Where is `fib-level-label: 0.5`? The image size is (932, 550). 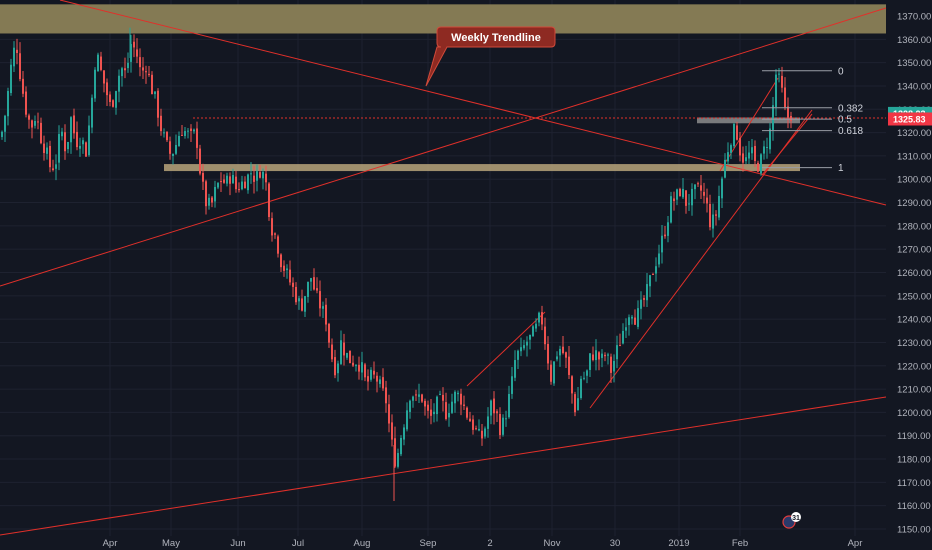
fib-level-label: 0.5 is located at coordinates (845, 120).